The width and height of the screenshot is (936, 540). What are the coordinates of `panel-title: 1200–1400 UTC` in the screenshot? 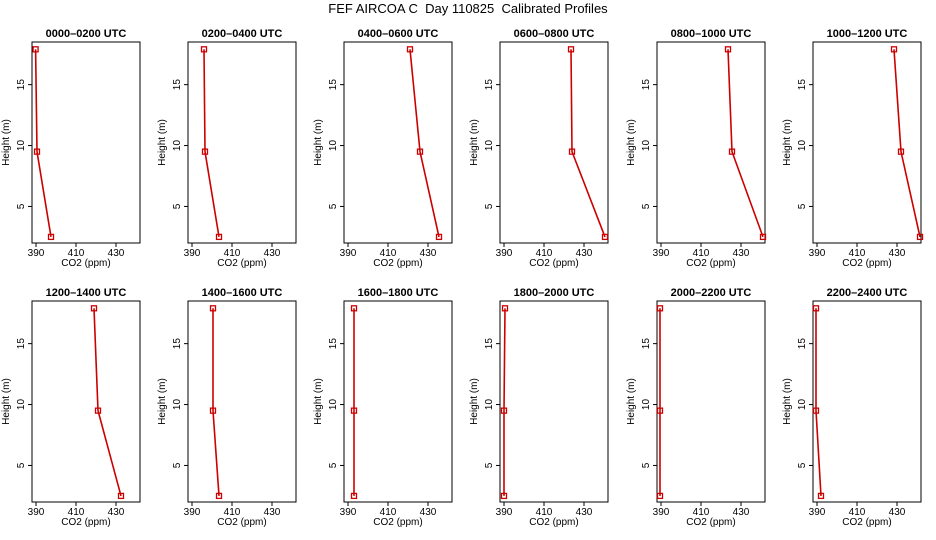 It's located at (86, 293).